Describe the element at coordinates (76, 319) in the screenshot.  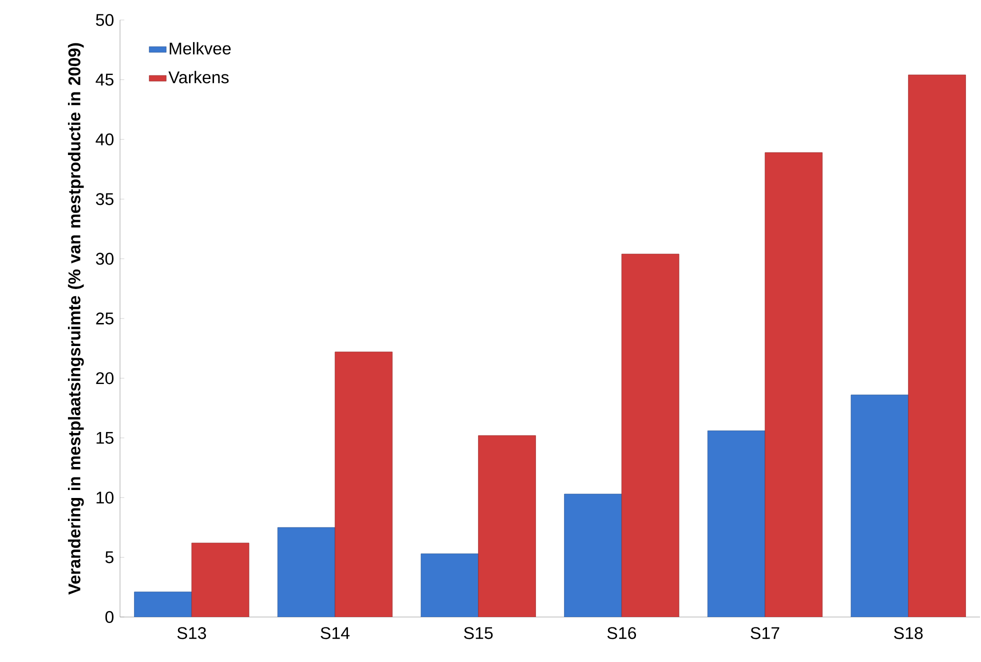
I see `y-axis-title: Verandering in mestplaatsingsruimte (% van mestproductie in 2009)` at that location.